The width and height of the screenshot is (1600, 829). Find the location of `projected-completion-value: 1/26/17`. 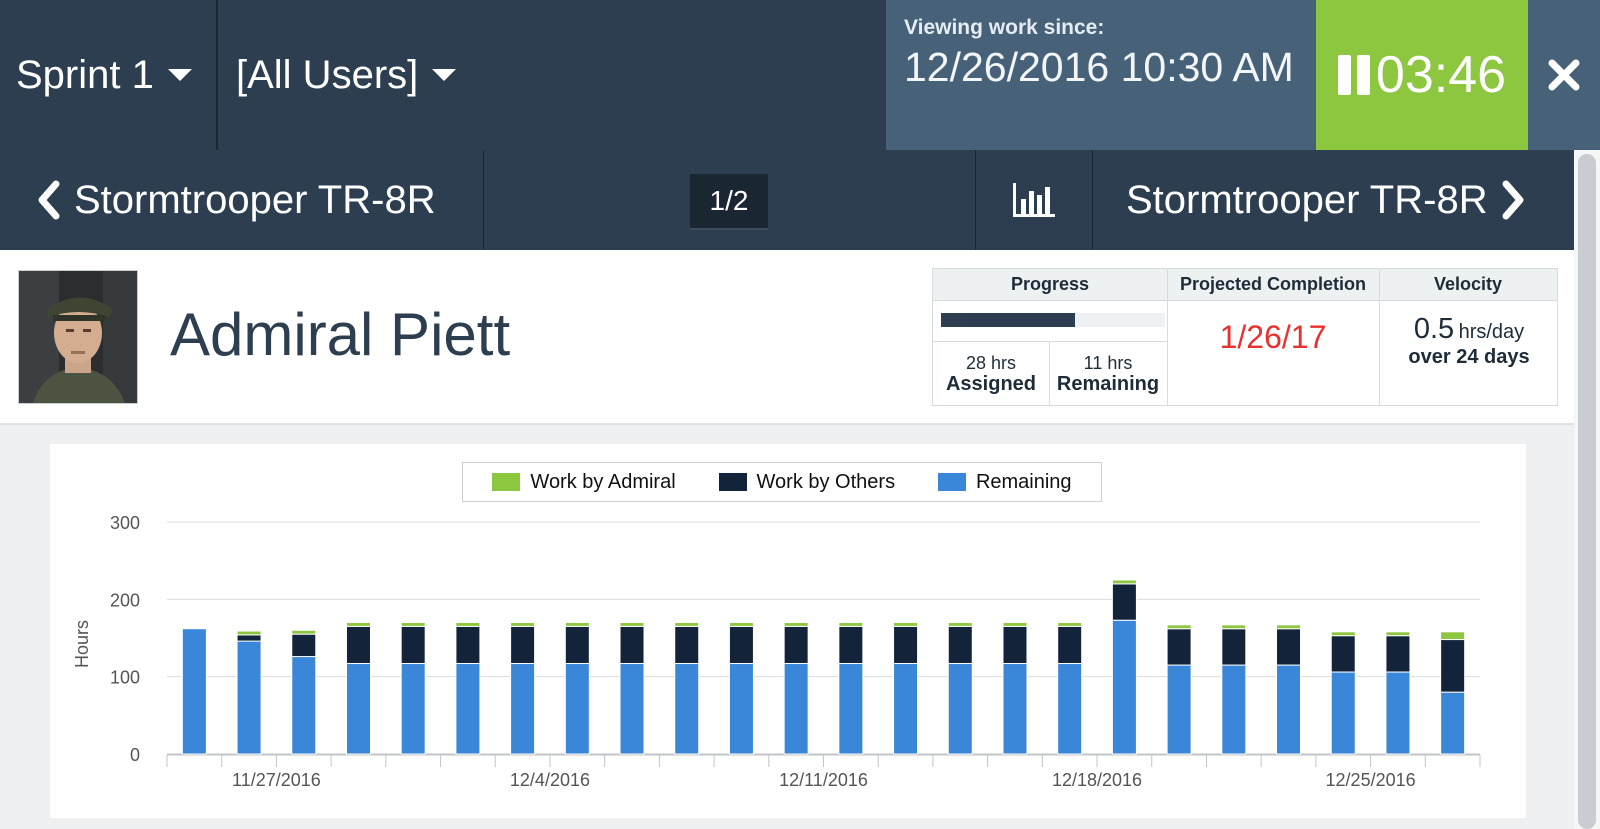

projected-completion-value: 1/26/17 is located at coordinates (1273, 337).